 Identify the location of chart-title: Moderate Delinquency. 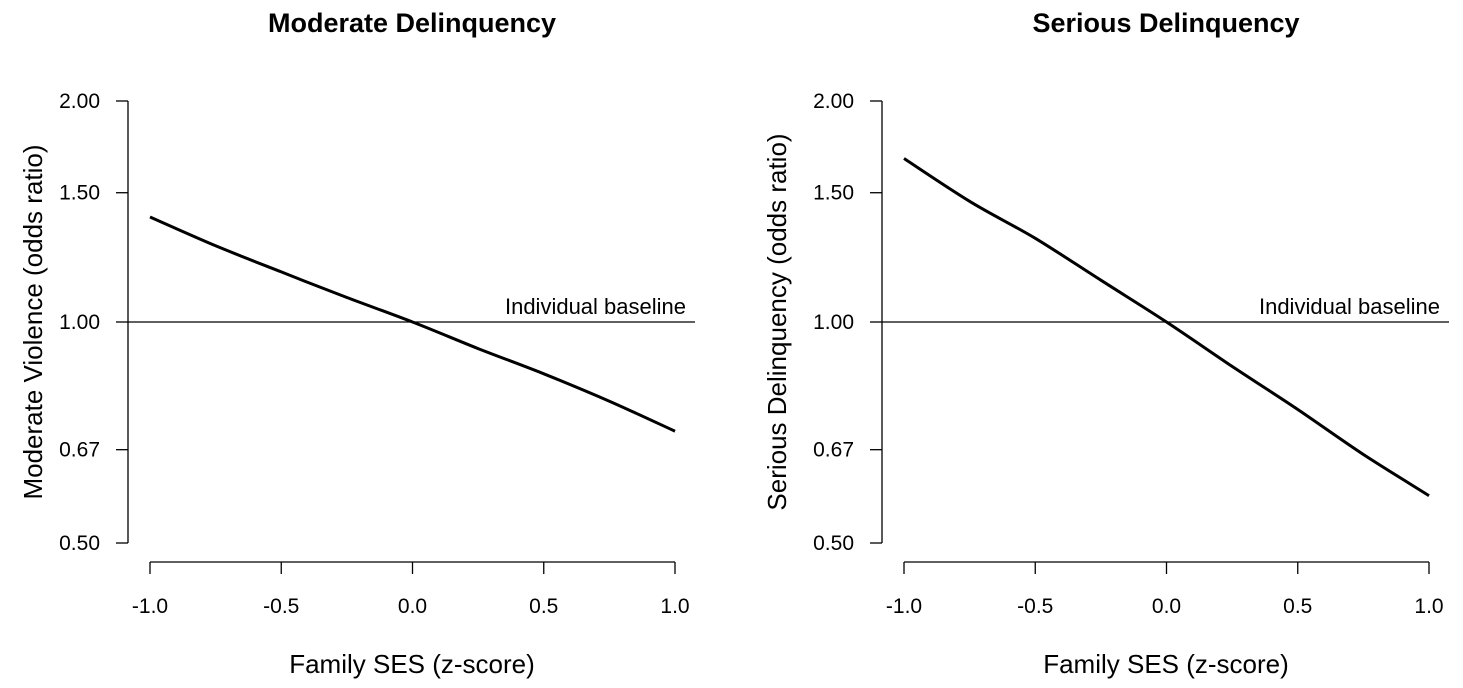
(412, 23).